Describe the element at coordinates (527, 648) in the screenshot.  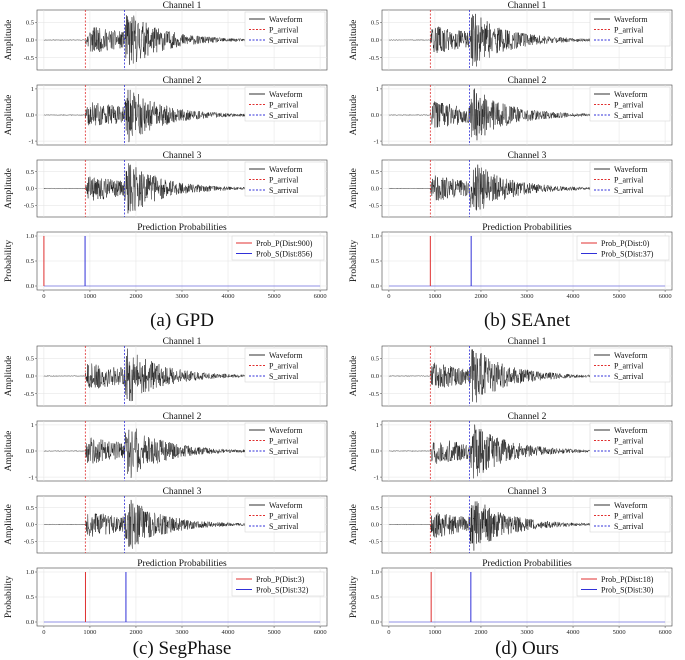
I see `figure-caption: (d) Ours` at that location.